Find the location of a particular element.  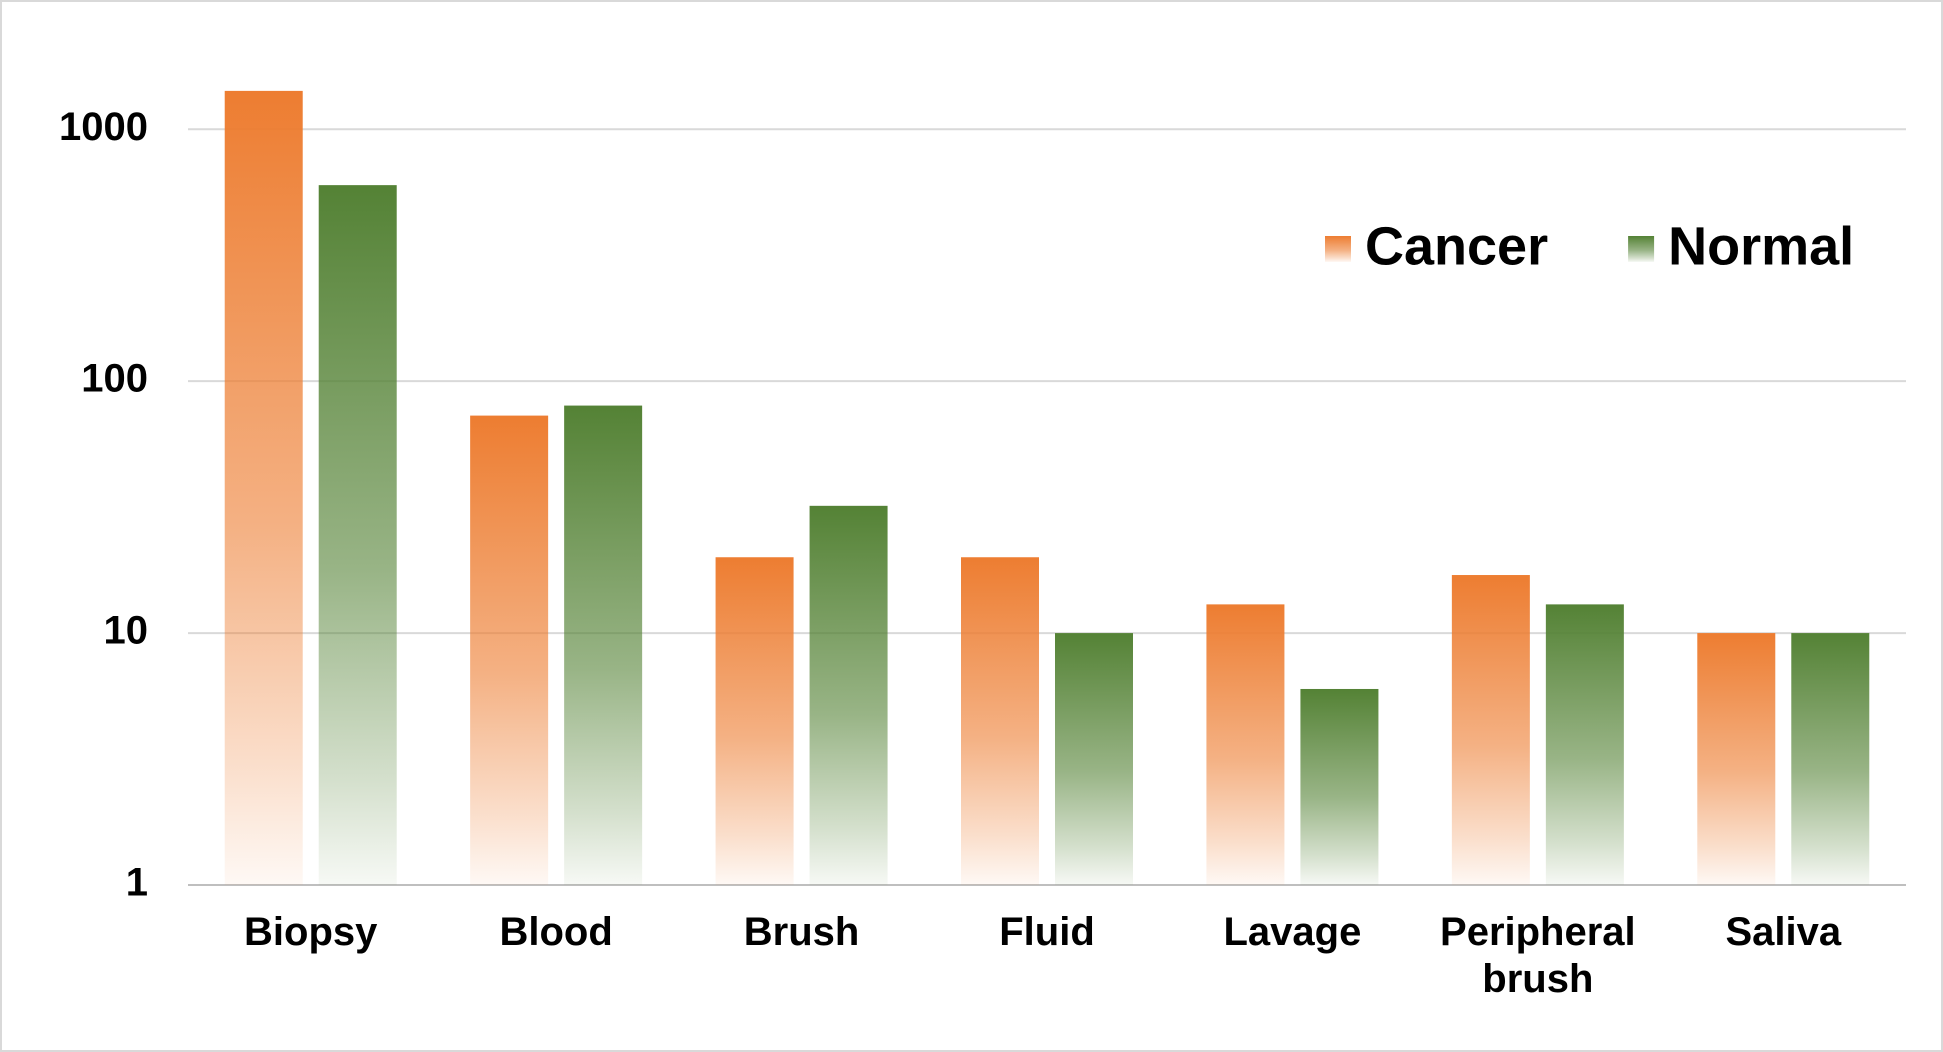

legend-label: Cancer is located at coordinates (1456, 246).